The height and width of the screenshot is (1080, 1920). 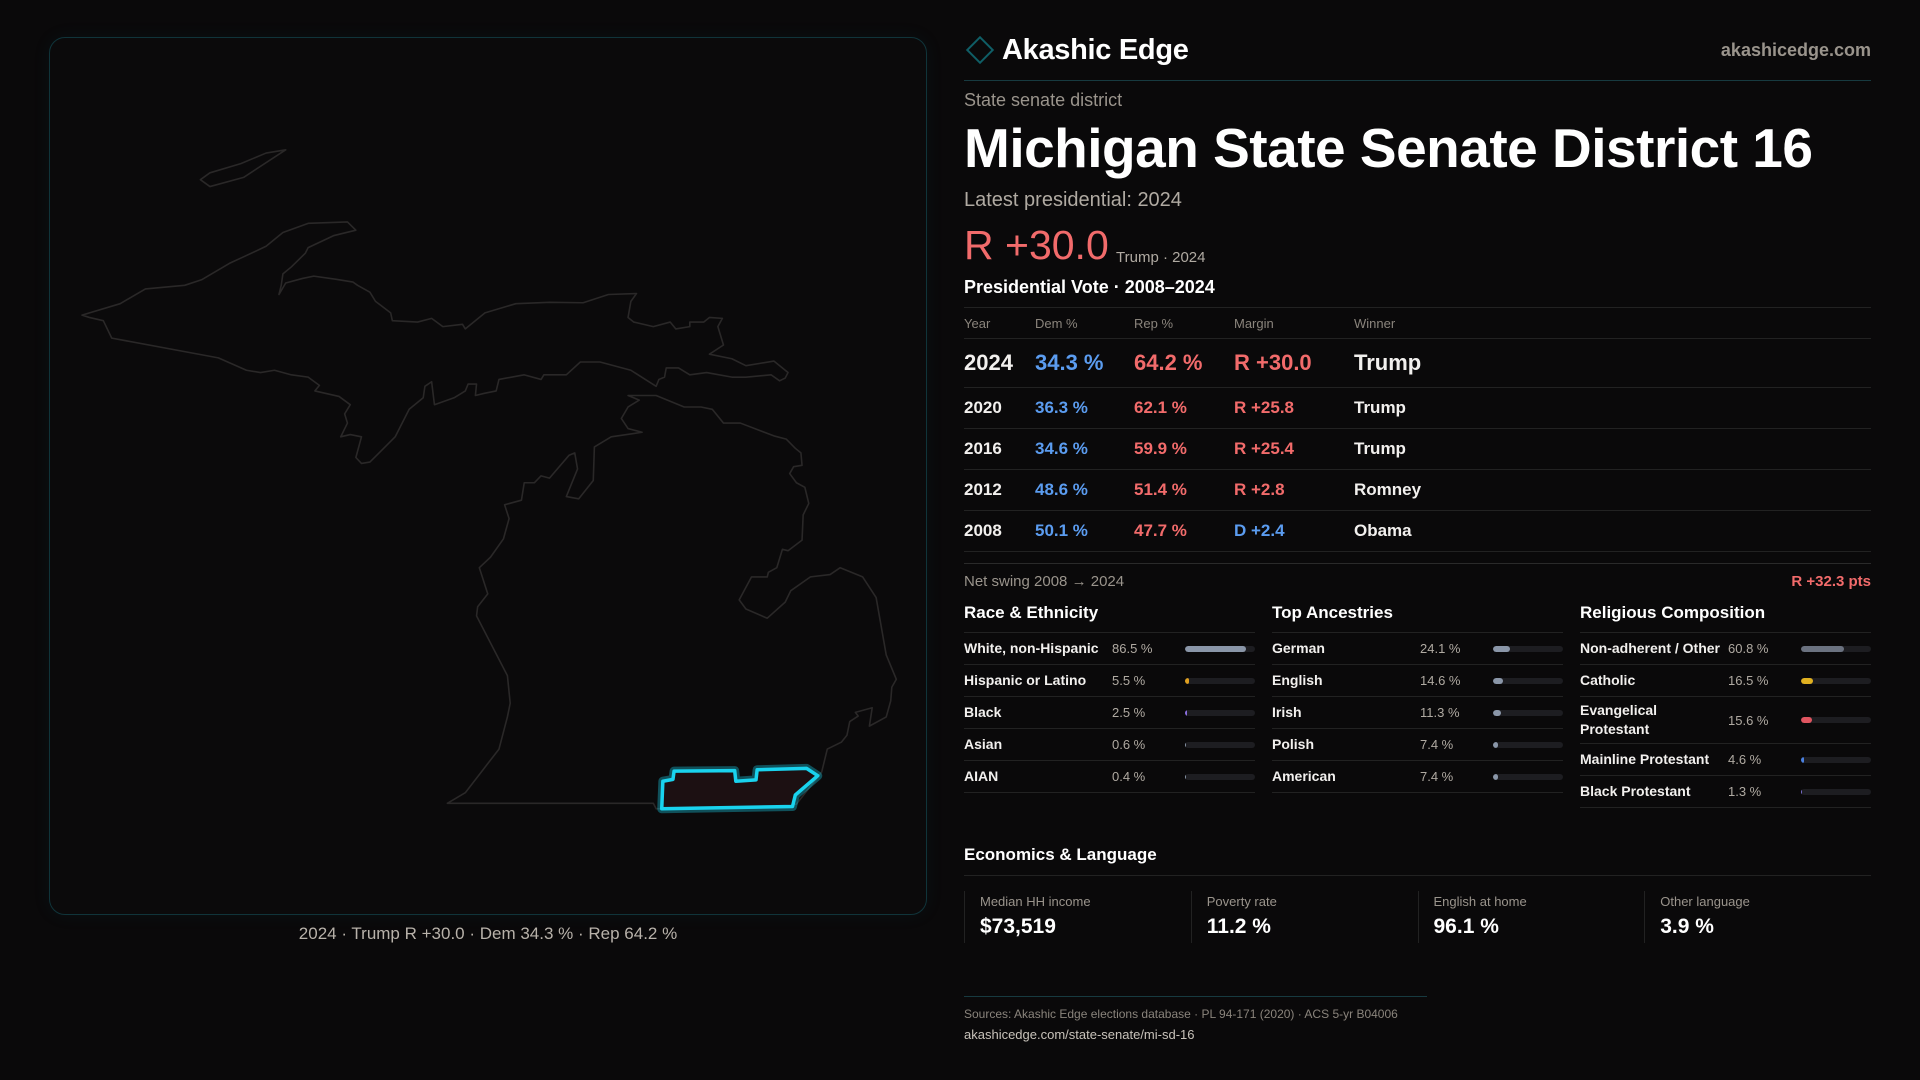 What do you see at coordinates (1645, 759) in the screenshot?
I see `item-label: Mainline Protestant` at bounding box center [1645, 759].